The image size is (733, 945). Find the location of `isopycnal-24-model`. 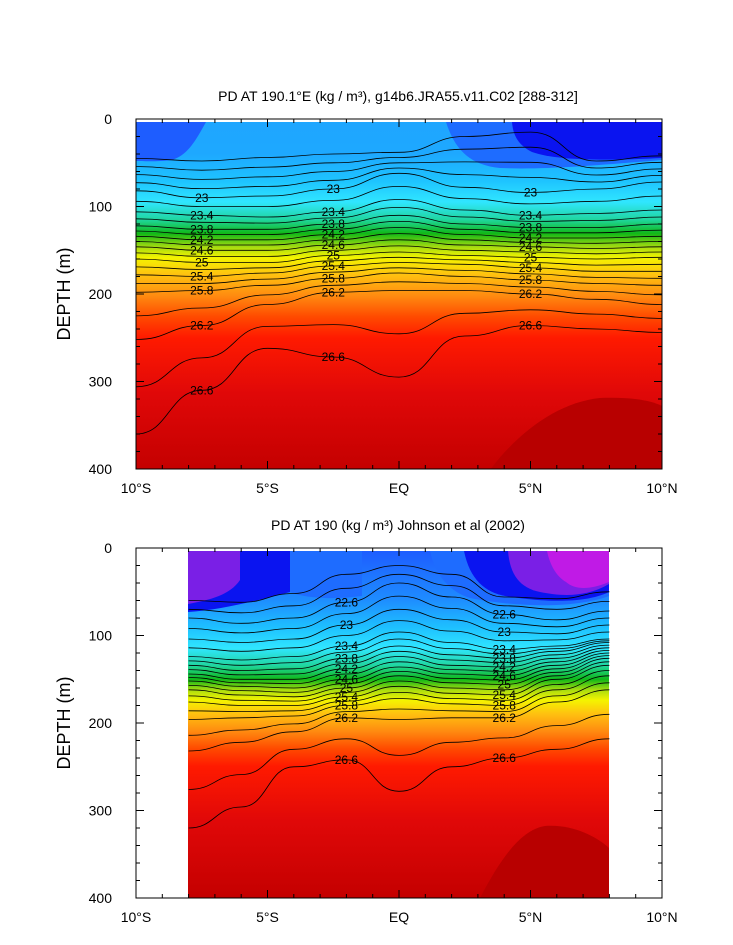

isopycnal-24-model is located at coordinates (399, 227).